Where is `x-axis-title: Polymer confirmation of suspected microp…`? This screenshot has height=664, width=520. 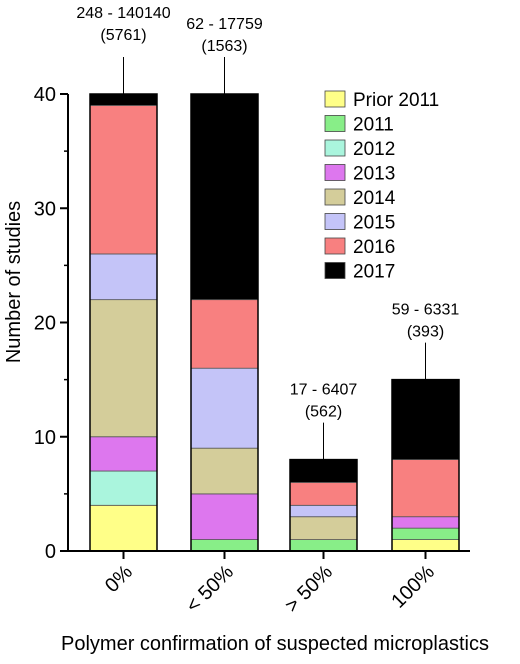 x-axis-title: Polymer confirmation of suspected microp… is located at coordinates (275, 644).